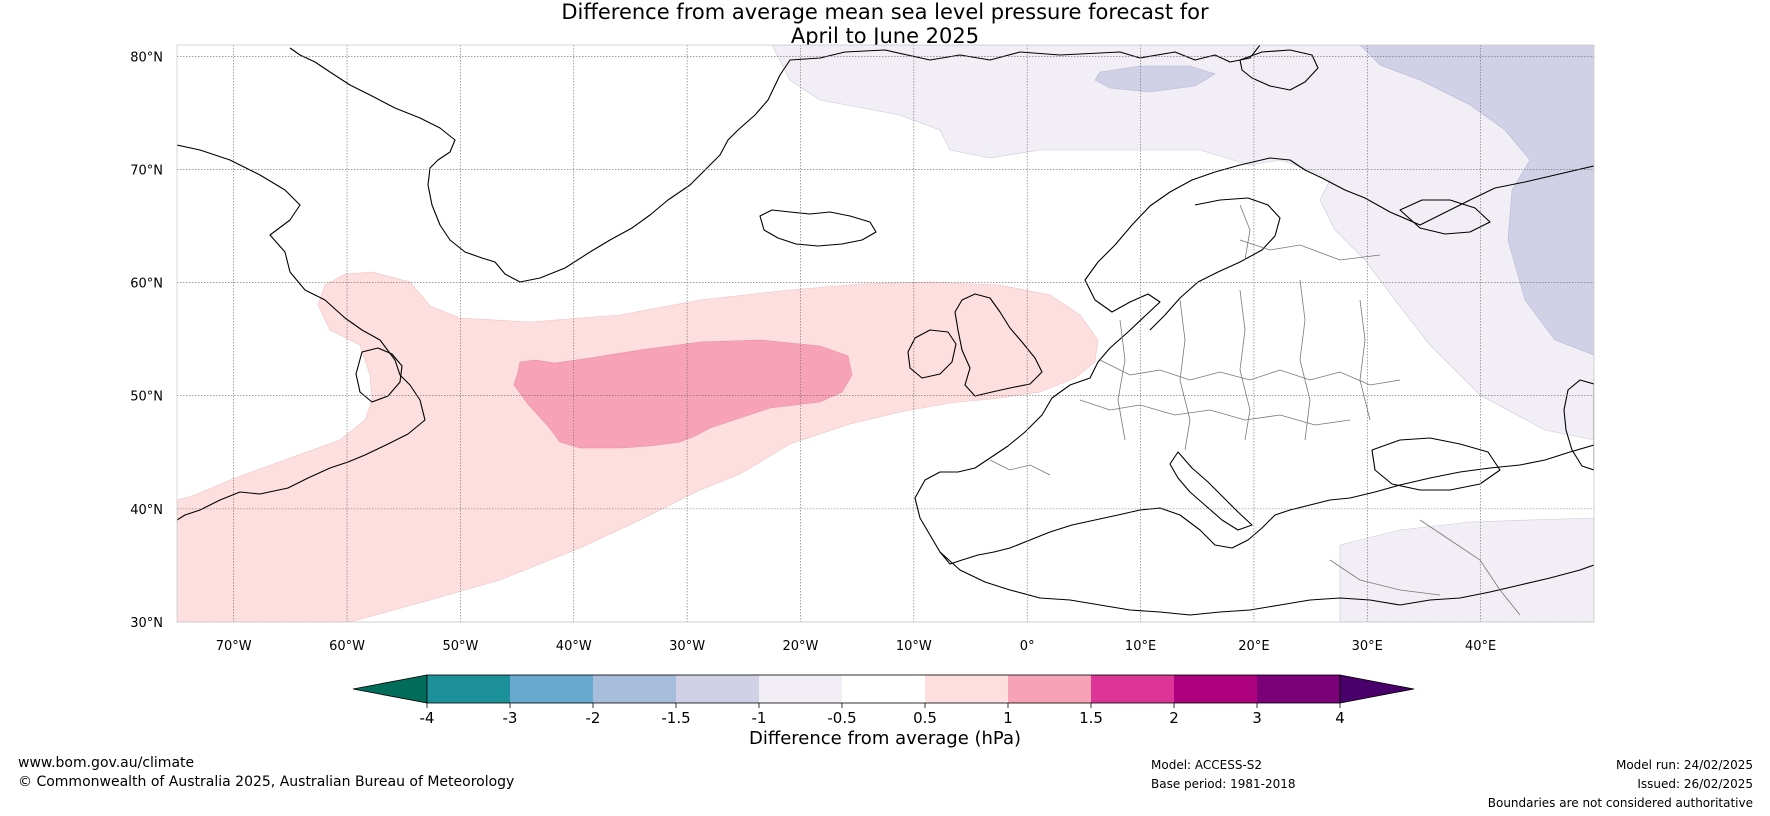  Describe the element at coordinates (1091, 718) in the screenshot. I see `colorbar-tick-label: 1.5` at that location.